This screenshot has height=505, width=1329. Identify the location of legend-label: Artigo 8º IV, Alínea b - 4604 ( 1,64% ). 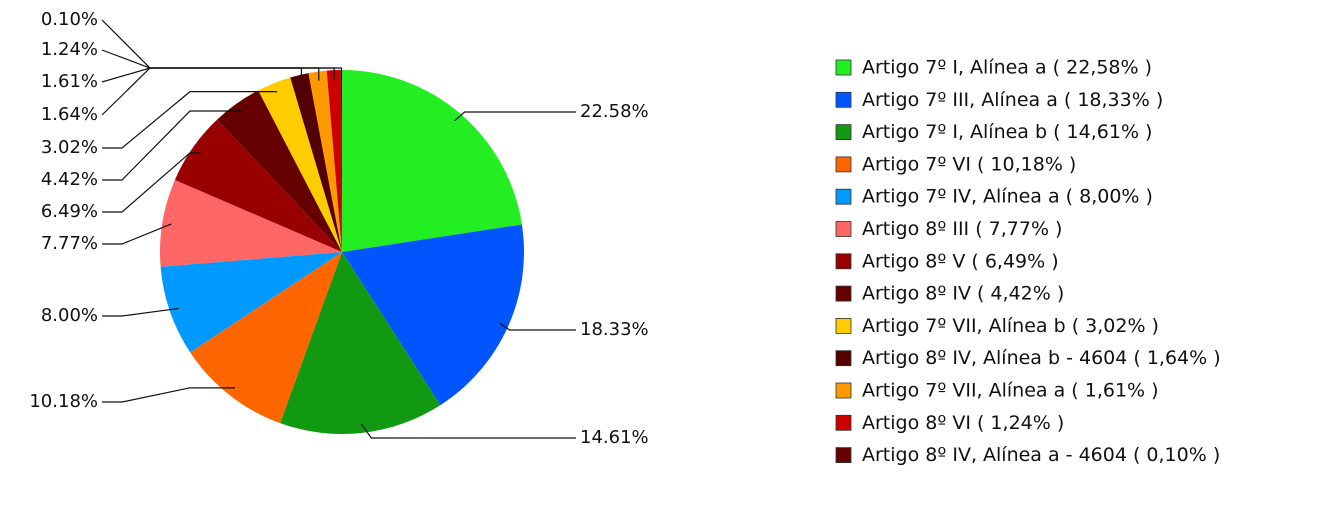
(1041, 358).